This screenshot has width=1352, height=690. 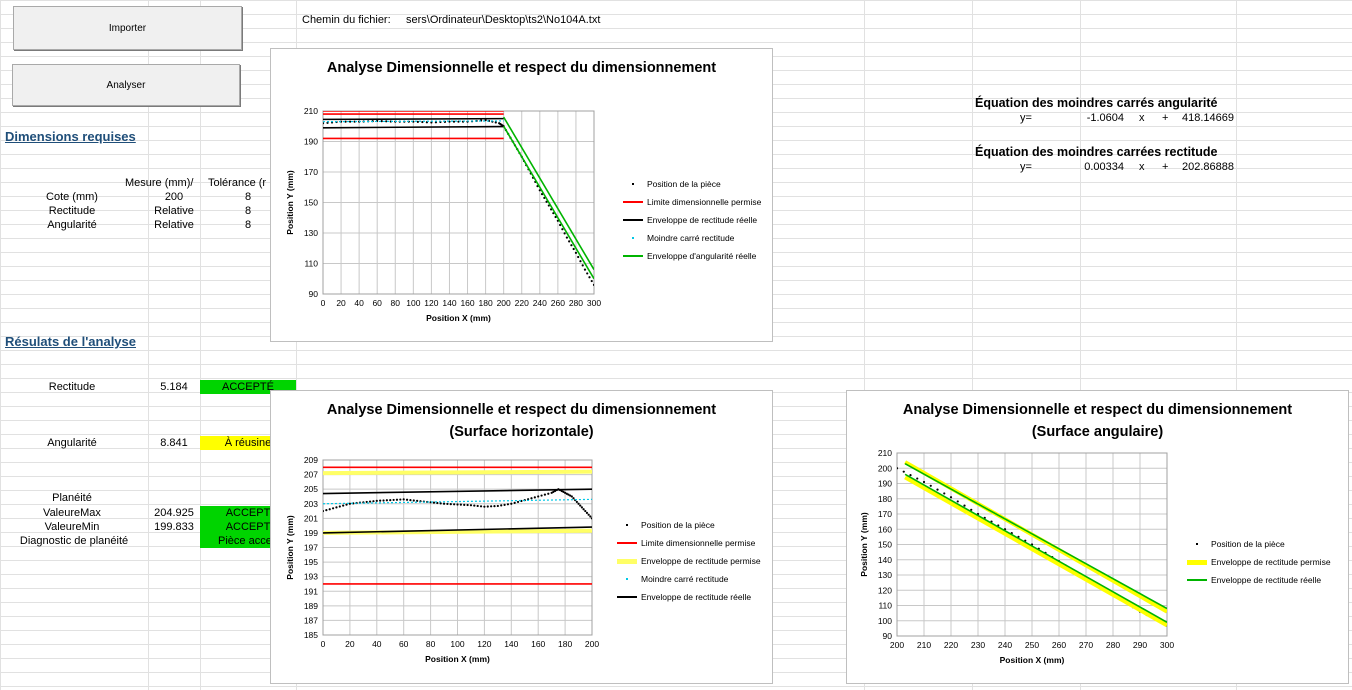 I want to click on x-tick-label: 290, so click(x=1140, y=645).